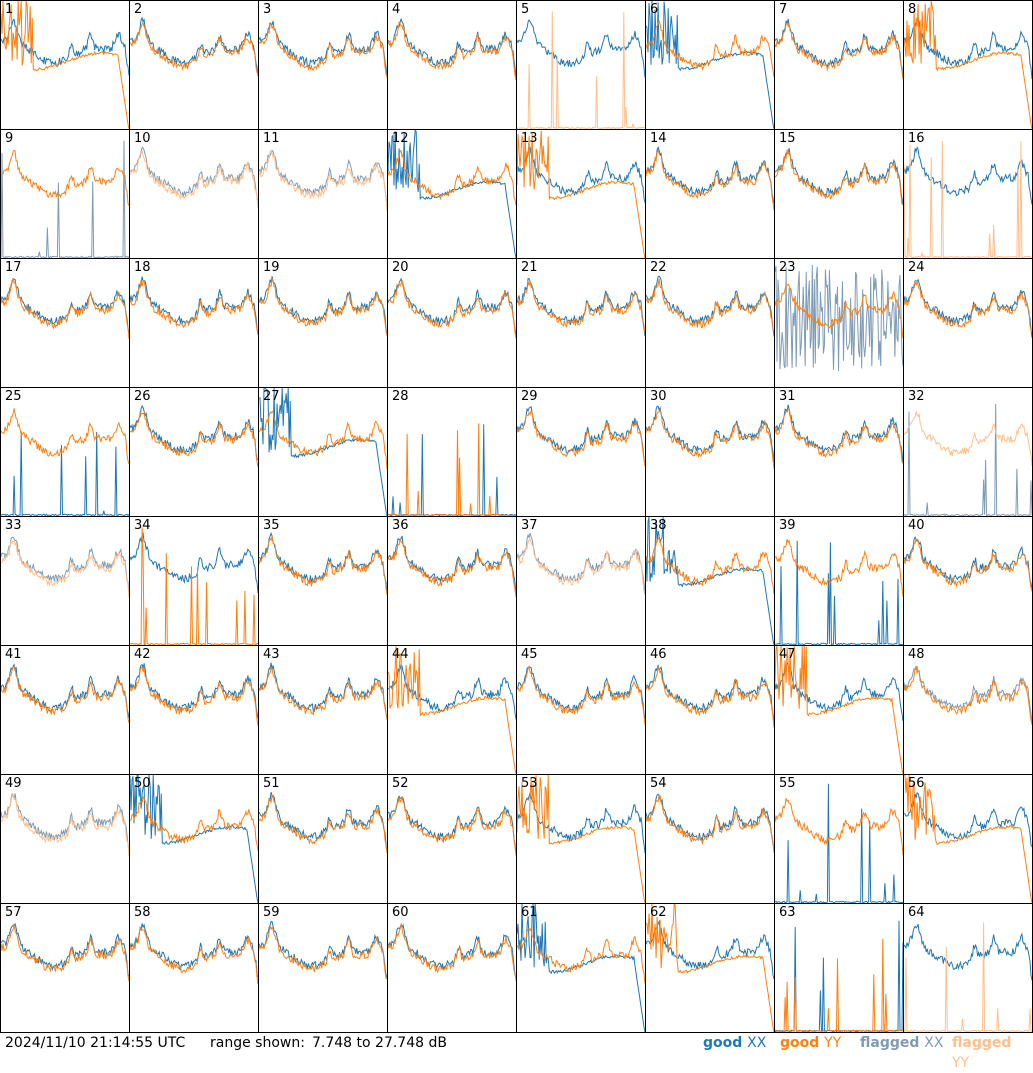  I want to click on panel-24-xx-line, so click(968, 308).